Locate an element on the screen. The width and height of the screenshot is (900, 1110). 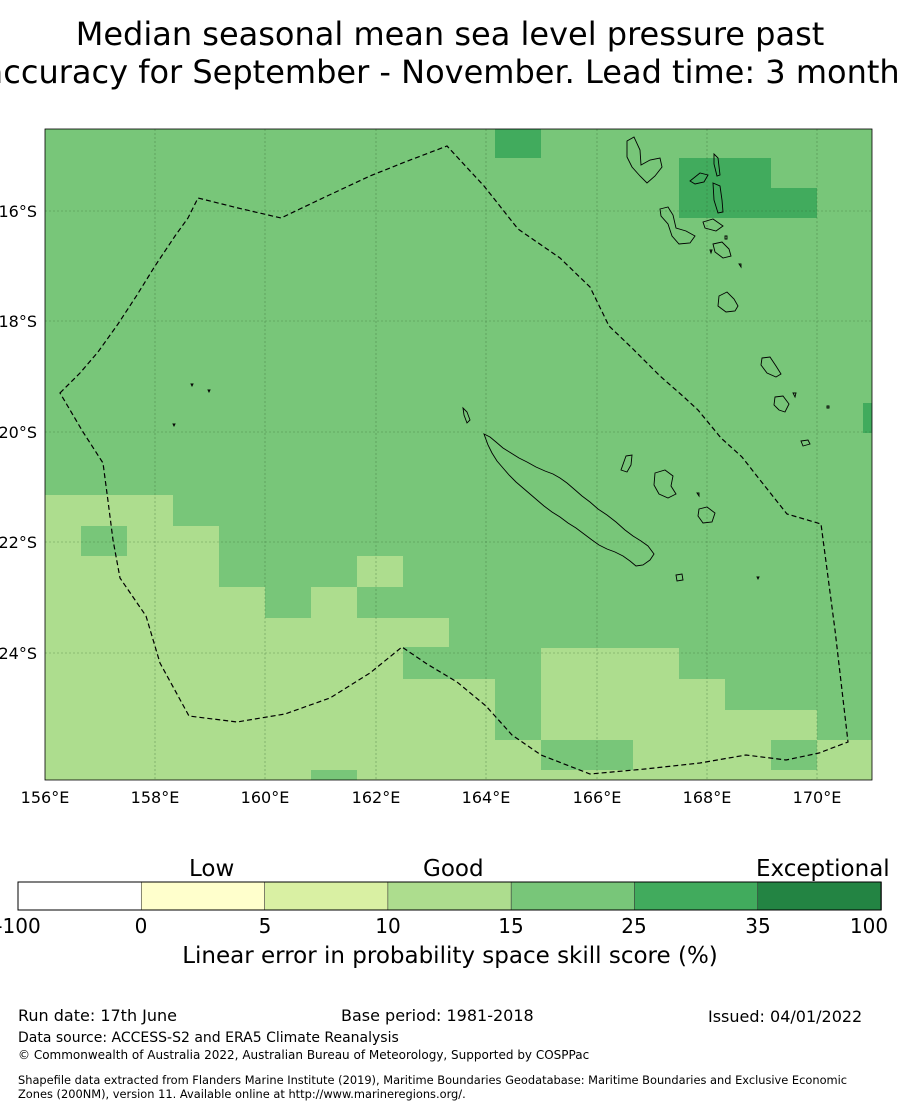
loyalty-lifou-coastline is located at coordinates (665, 484).